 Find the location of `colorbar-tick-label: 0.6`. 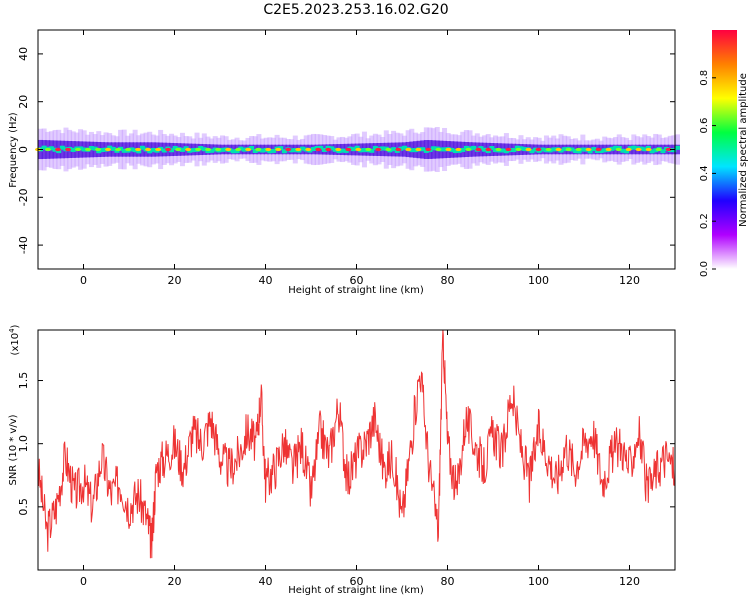

colorbar-tick-label: 0.6 is located at coordinates (704, 126).